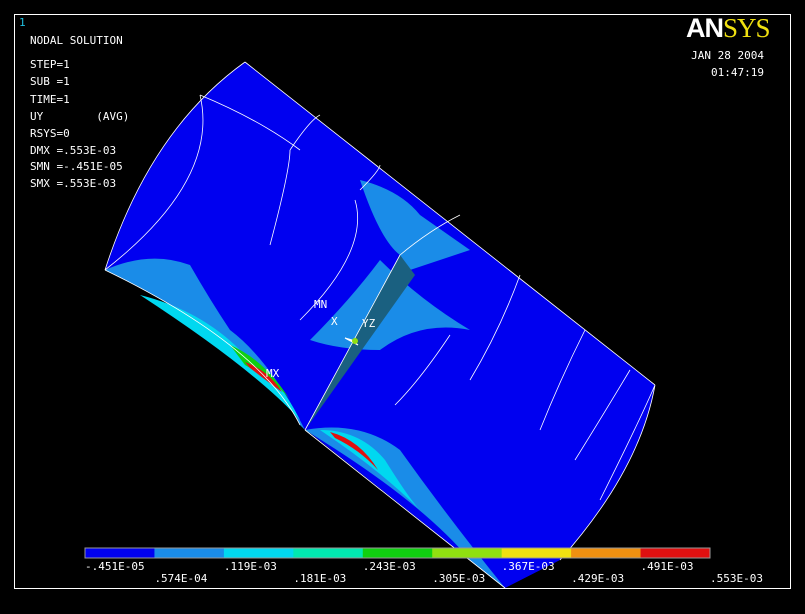 The image size is (805, 614). I want to click on info-line: SUB =1, so click(50, 81).